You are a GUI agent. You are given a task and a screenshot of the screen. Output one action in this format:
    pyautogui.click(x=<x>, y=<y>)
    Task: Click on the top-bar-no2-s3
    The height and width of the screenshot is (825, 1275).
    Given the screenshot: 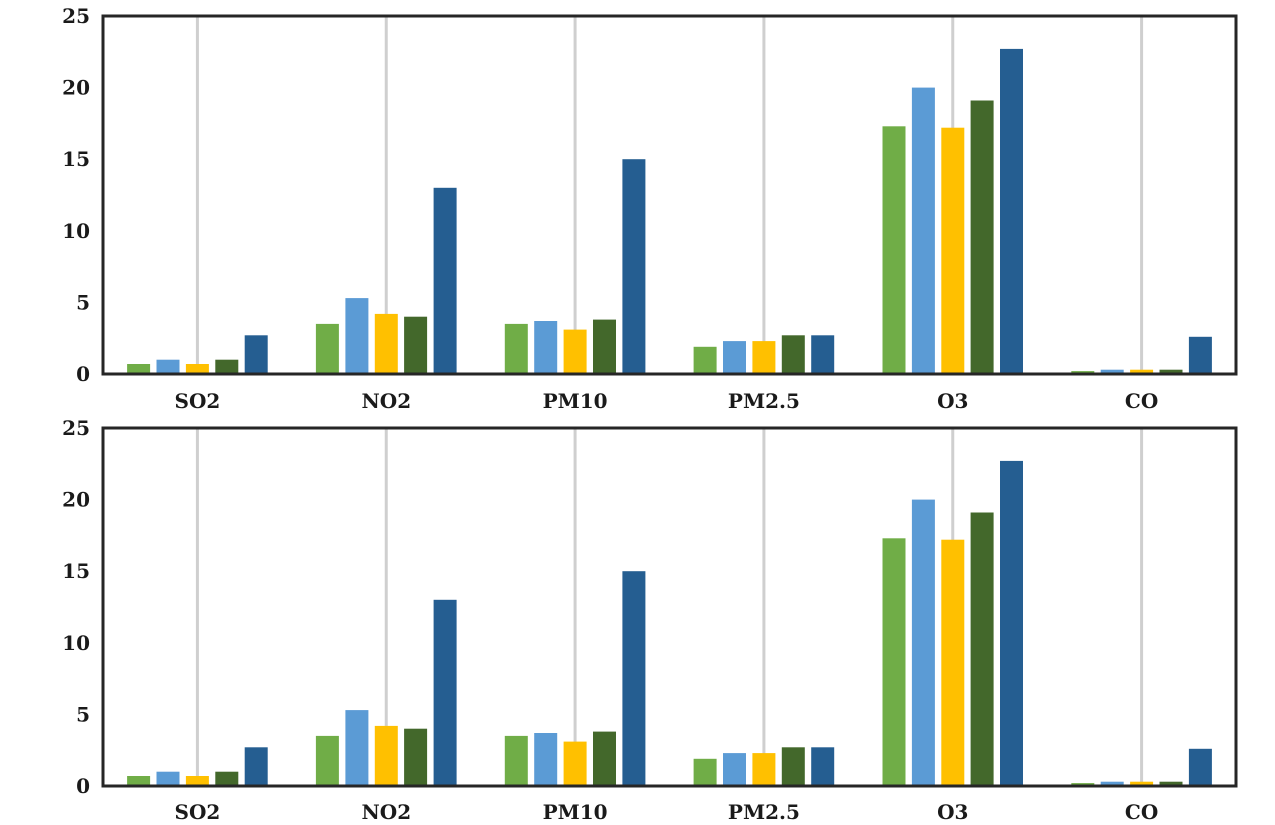 What is the action you would take?
    pyautogui.click(x=386, y=343)
    